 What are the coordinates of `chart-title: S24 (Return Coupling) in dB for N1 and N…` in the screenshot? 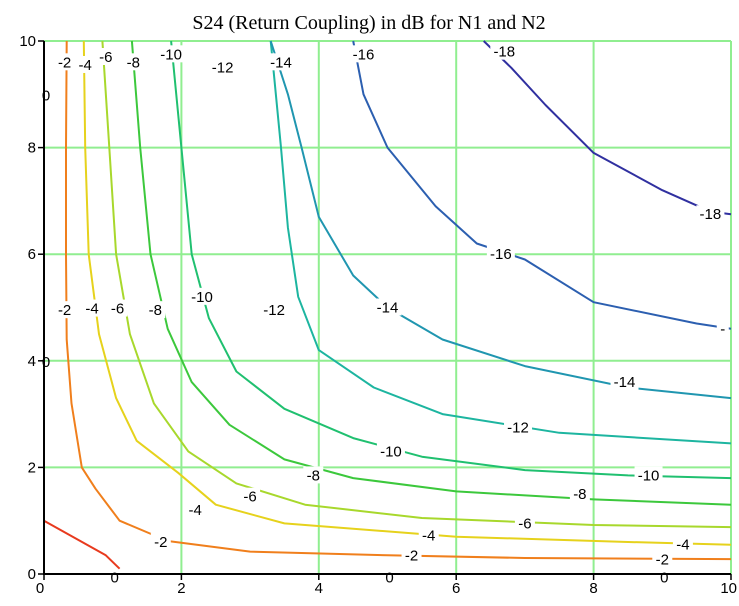 It's located at (368, 23).